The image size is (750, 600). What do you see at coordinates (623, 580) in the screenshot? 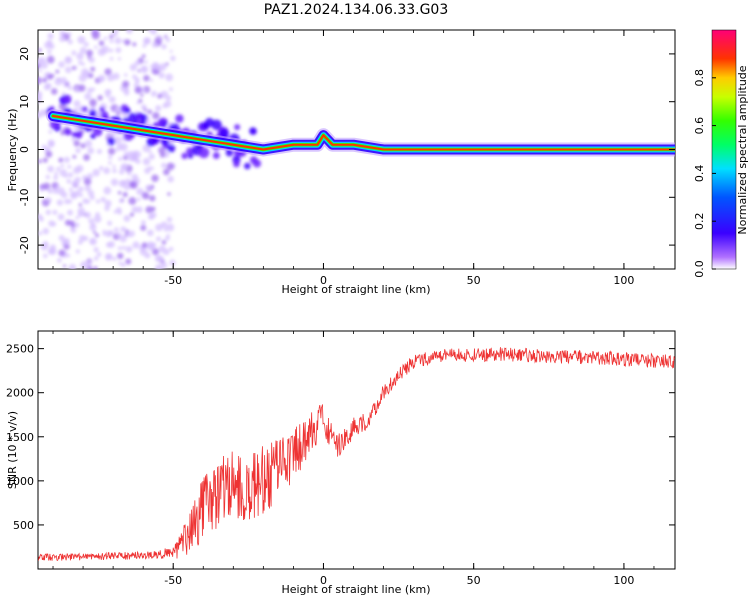
I see `snr-x-tick-label: 100` at bounding box center [623, 580].